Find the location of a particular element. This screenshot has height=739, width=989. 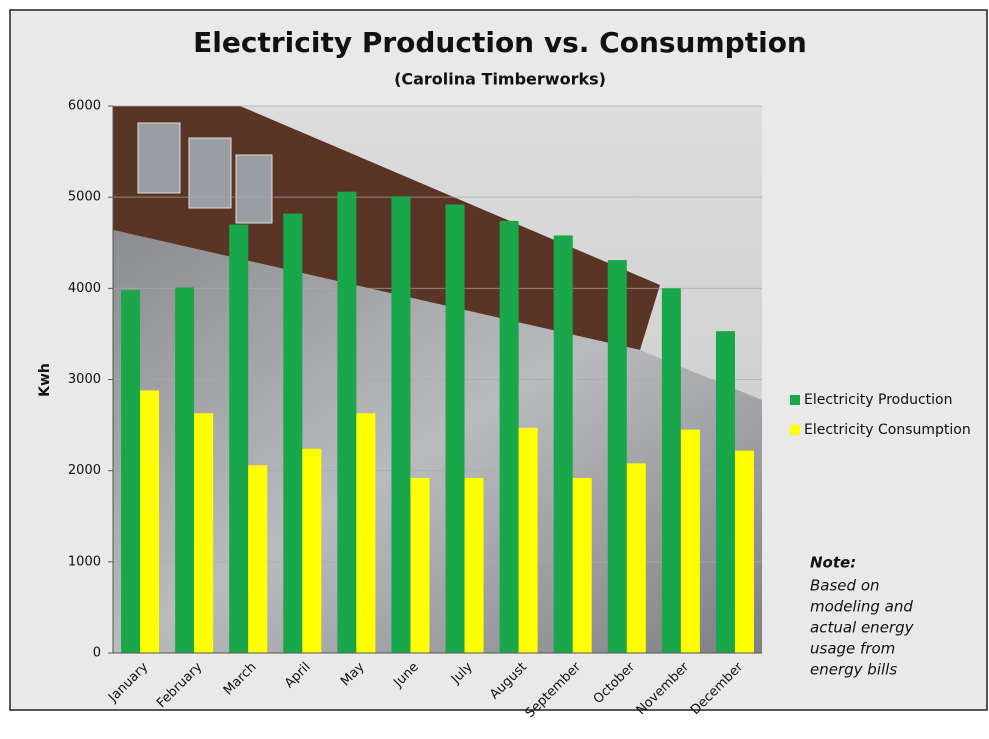

y-tick-label: 6000 is located at coordinates (84, 106).